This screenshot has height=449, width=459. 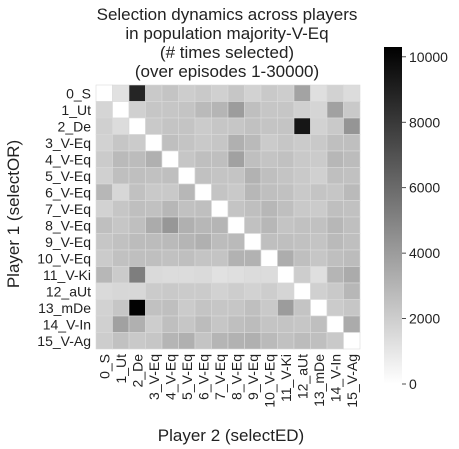 I want to click on row-tick-label: 9_V-Eq, so click(x=68, y=242).